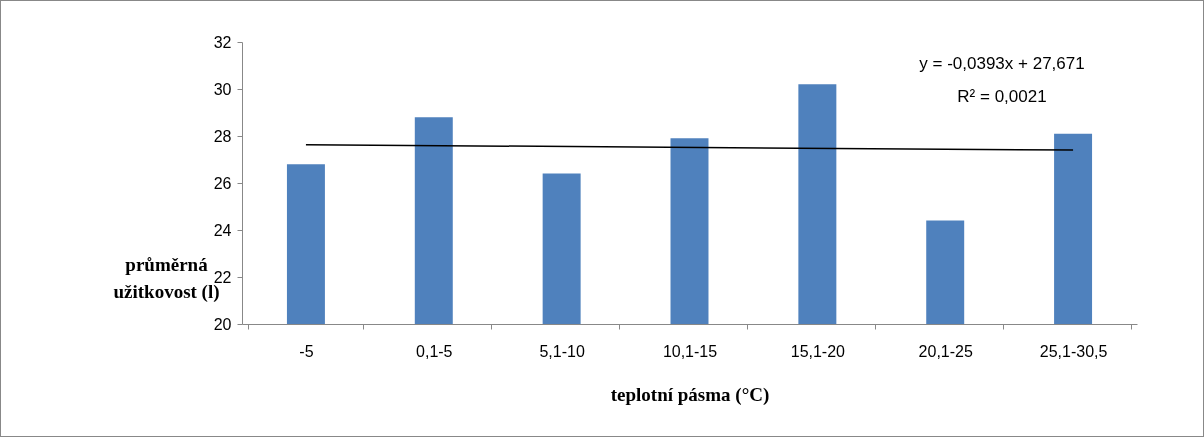 The width and height of the screenshot is (1204, 437). I want to click on x-tick-label: 5,1-10, so click(562, 351).